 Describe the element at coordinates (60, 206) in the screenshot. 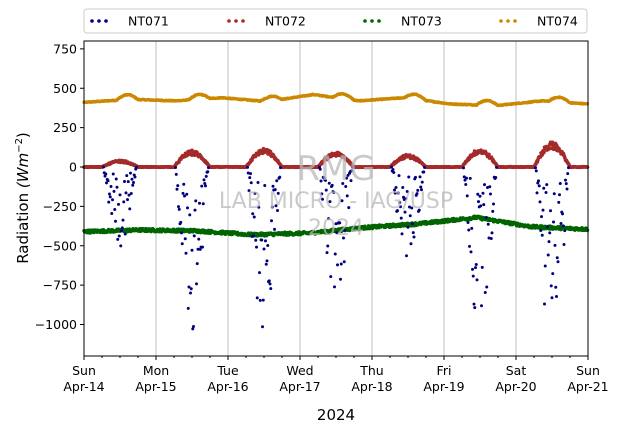

I see `y-tick-label: −250` at that location.